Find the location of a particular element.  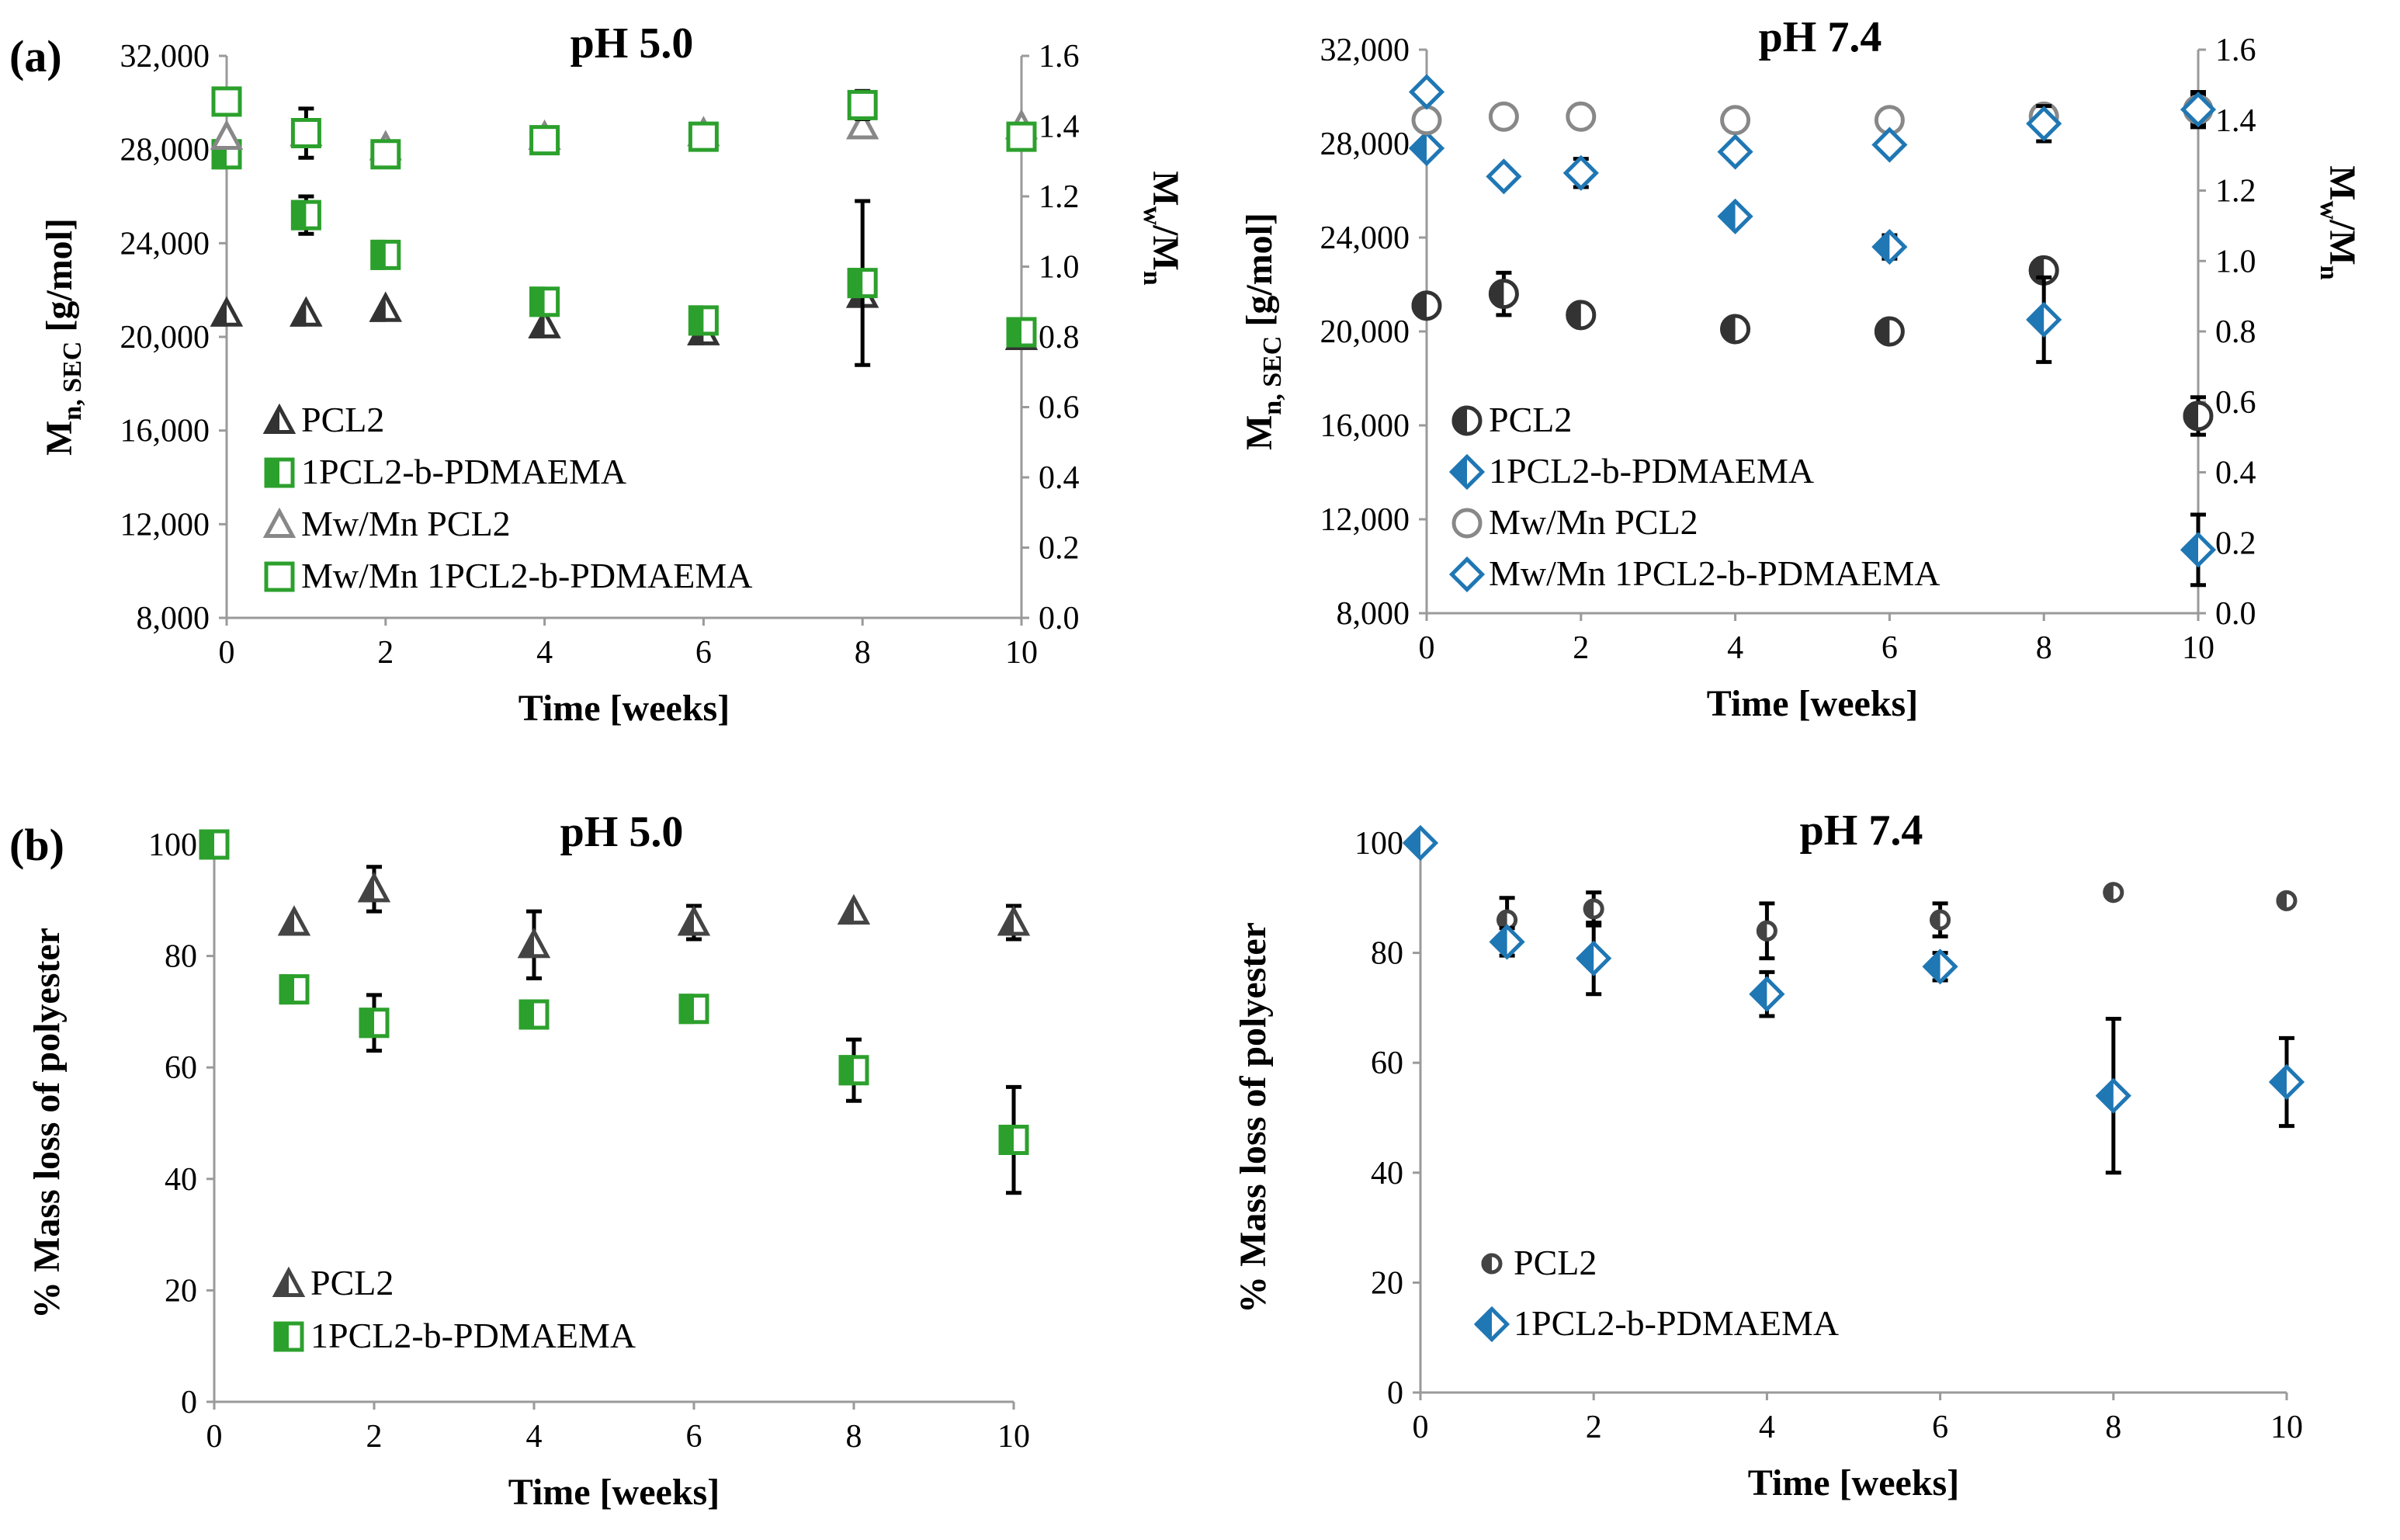

legend-entry: 1PCL2-b-PDMAEMA is located at coordinates (445, 471).